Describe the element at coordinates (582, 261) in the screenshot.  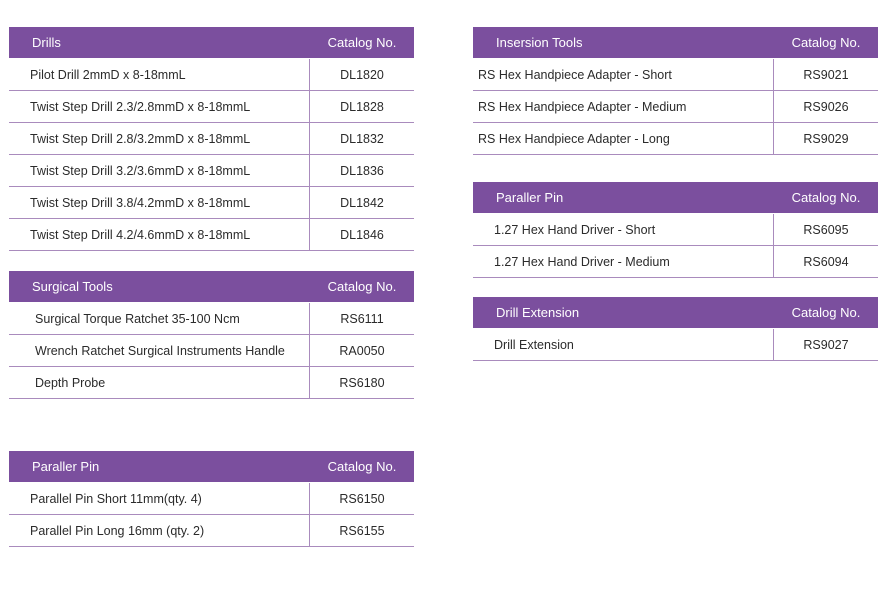
I see `product-name: 1.27 Hex Hand Driver - Medium` at that location.